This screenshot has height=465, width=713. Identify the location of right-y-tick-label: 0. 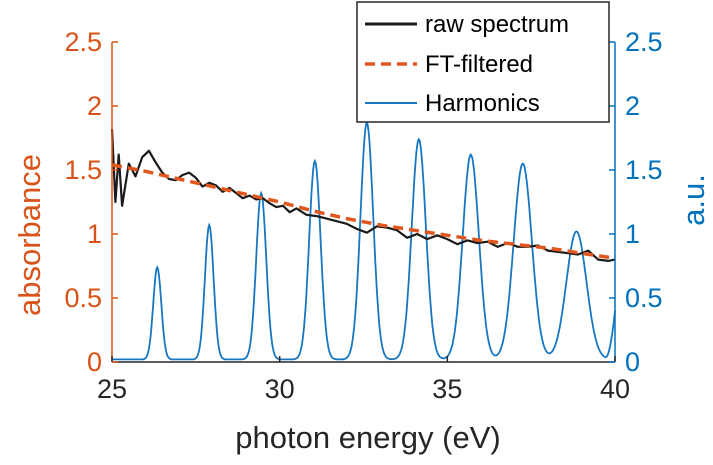
(632, 362).